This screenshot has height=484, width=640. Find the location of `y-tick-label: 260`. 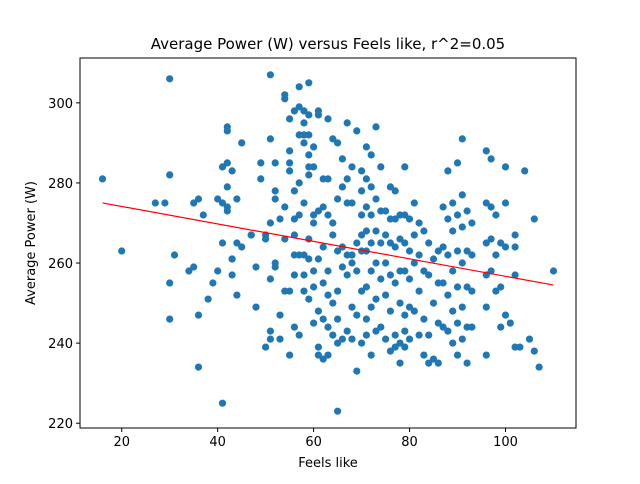

y-tick-label: 260 is located at coordinates (60, 264).